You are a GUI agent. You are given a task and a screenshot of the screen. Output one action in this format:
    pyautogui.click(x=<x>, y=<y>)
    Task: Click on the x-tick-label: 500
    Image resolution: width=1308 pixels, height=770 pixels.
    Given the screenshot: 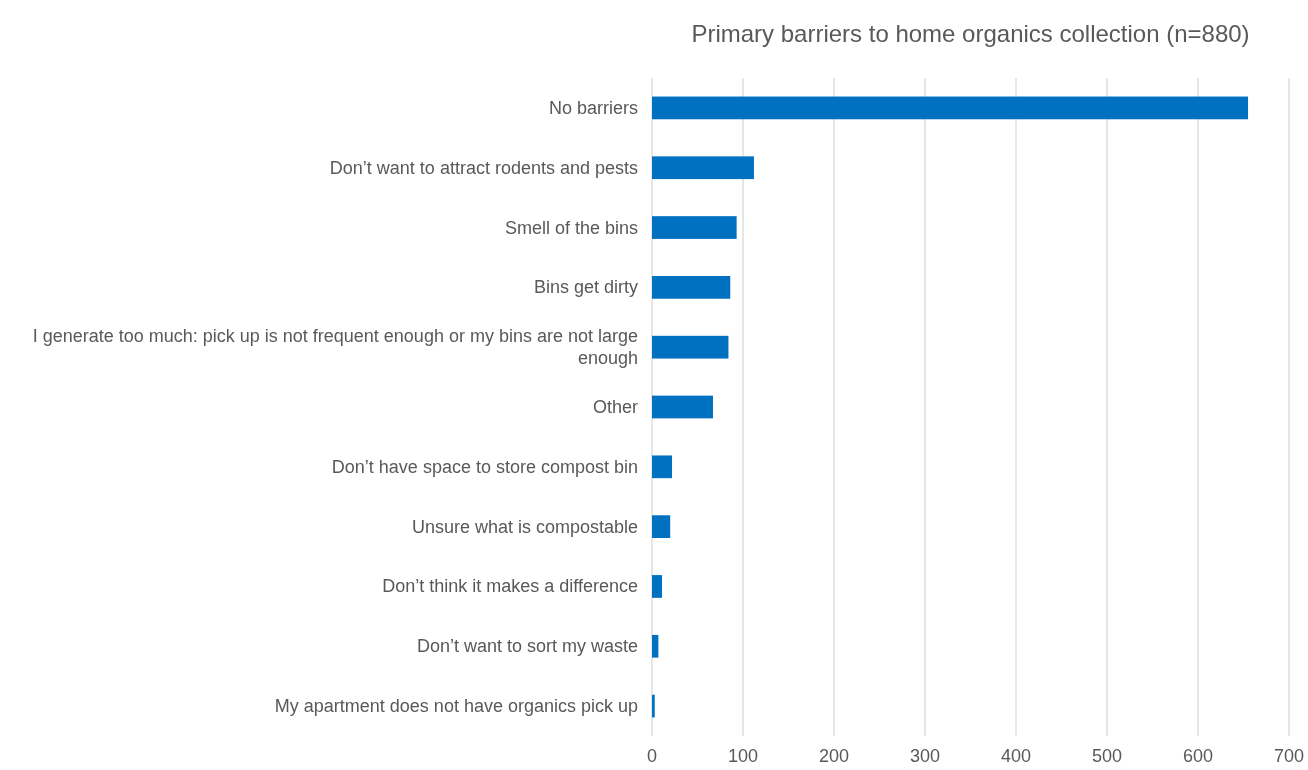 What is the action you would take?
    pyautogui.click(x=1107, y=756)
    